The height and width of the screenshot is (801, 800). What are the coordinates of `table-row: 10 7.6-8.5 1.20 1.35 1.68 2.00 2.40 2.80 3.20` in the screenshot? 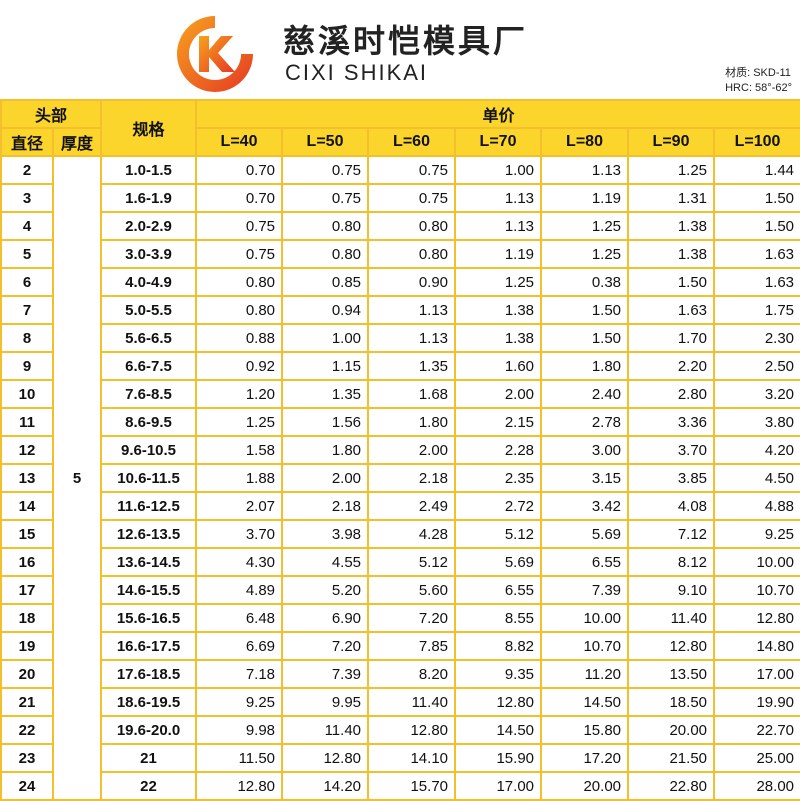 It's located at (400, 394).